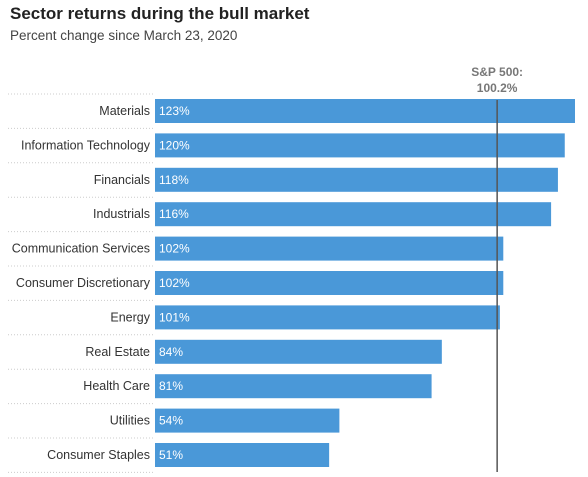  Describe the element at coordinates (329, 248) in the screenshot. I see `bar-communication-services` at that location.